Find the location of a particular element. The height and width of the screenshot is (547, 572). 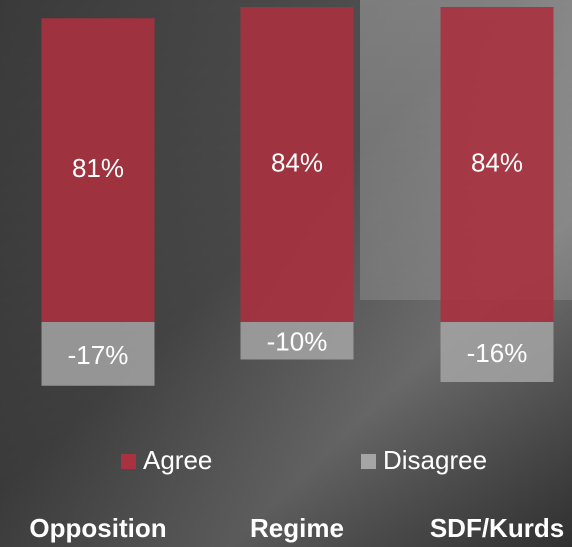

category-label: SDF/Kurds is located at coordinates (497, 528).